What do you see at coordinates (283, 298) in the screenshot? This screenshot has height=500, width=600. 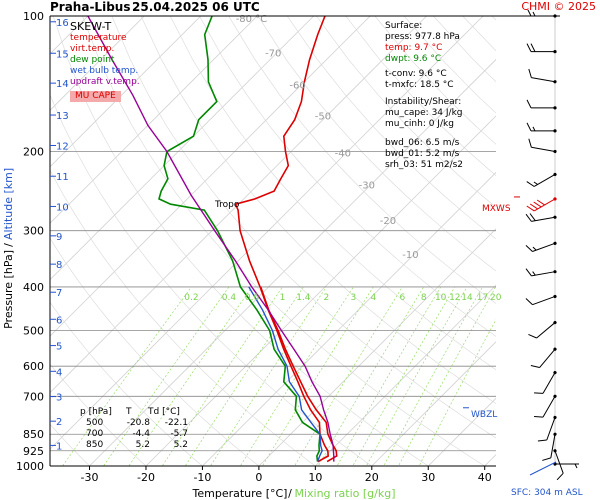 I see `mixing-ratio-label: 1` at bounding box center [283, 298].